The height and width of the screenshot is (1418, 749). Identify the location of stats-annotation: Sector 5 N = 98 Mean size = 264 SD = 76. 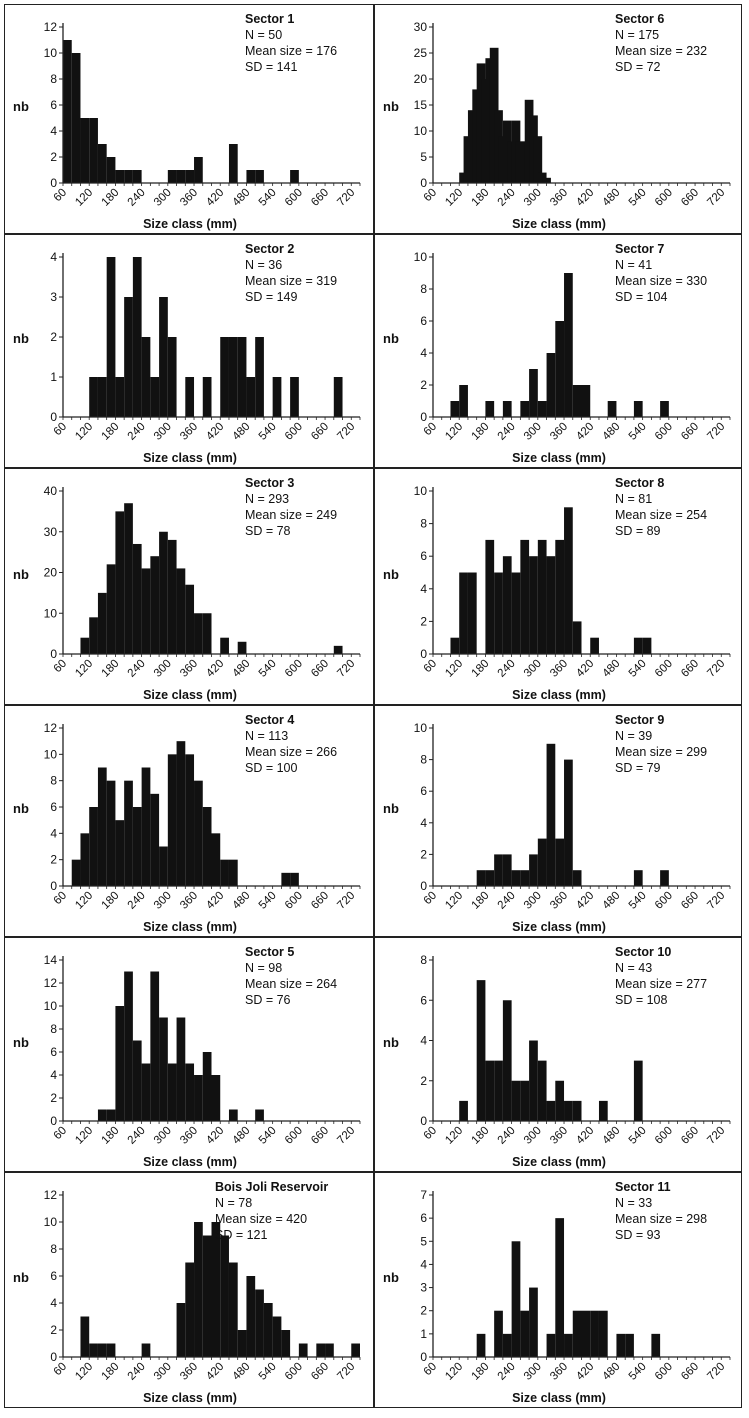
(291, 976).